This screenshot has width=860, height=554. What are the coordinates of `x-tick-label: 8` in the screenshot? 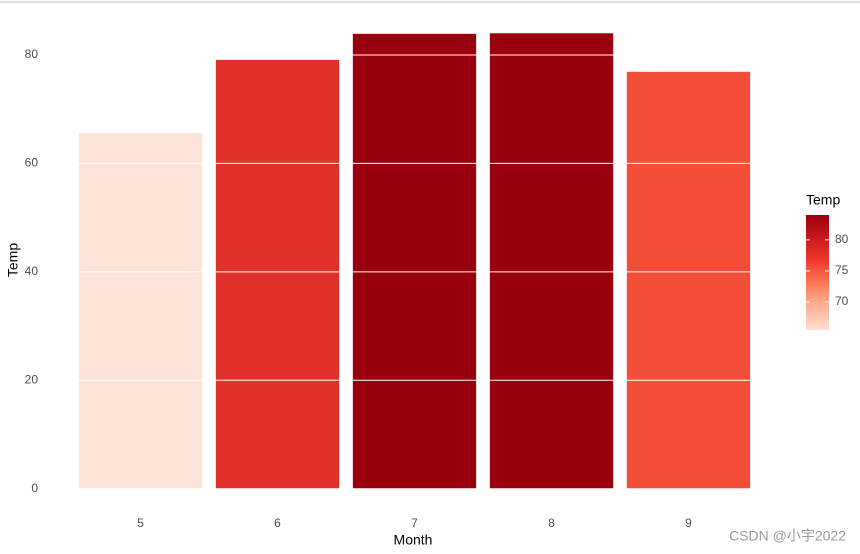 It's located at (551, 523).